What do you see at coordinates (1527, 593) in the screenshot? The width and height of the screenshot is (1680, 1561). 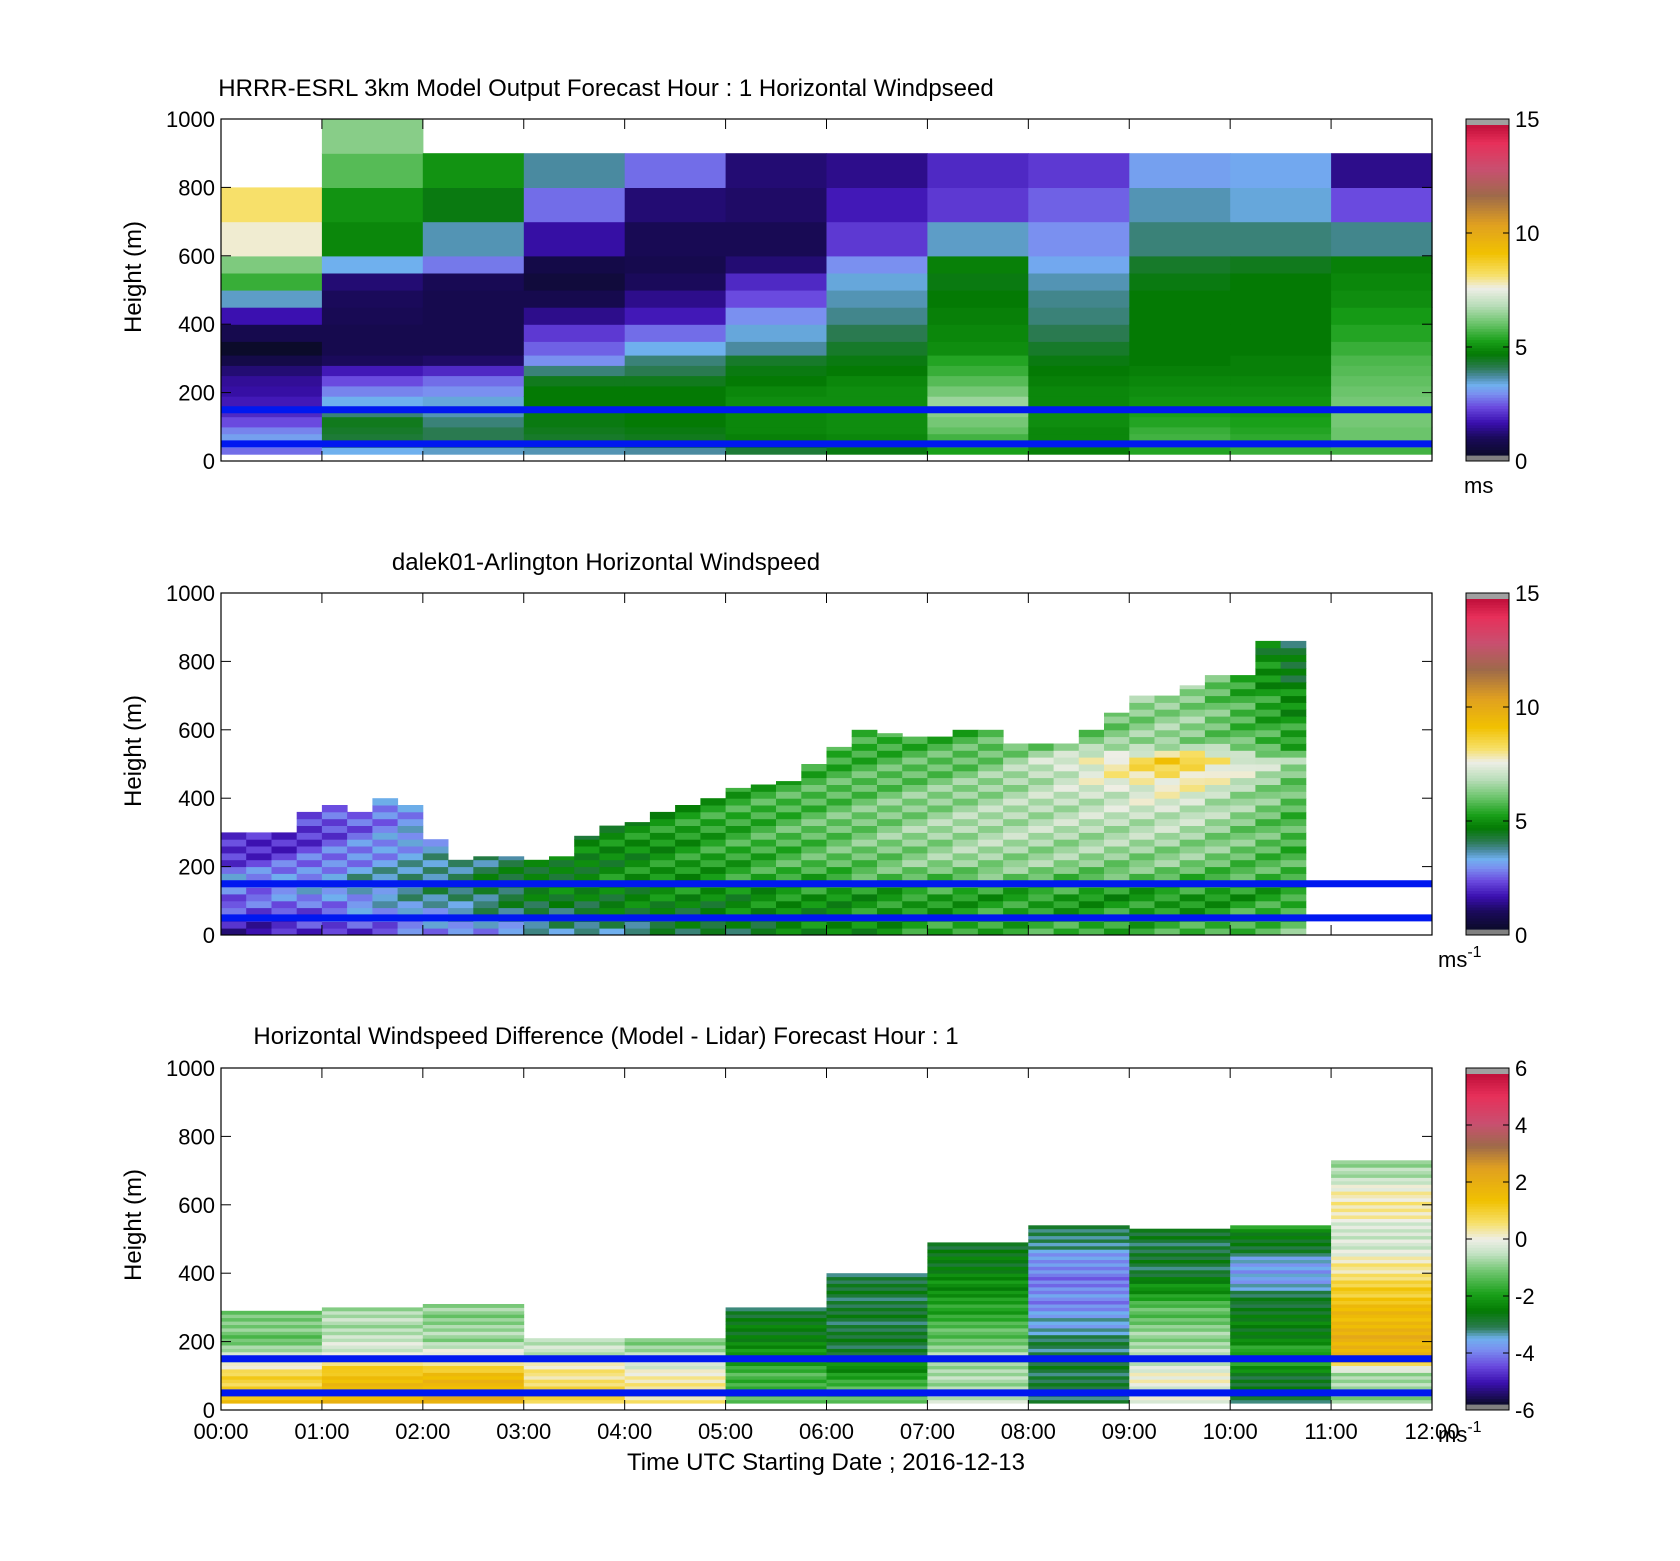 I see `colorbar-tick-label: 15` at bounding box center [1527, 593].